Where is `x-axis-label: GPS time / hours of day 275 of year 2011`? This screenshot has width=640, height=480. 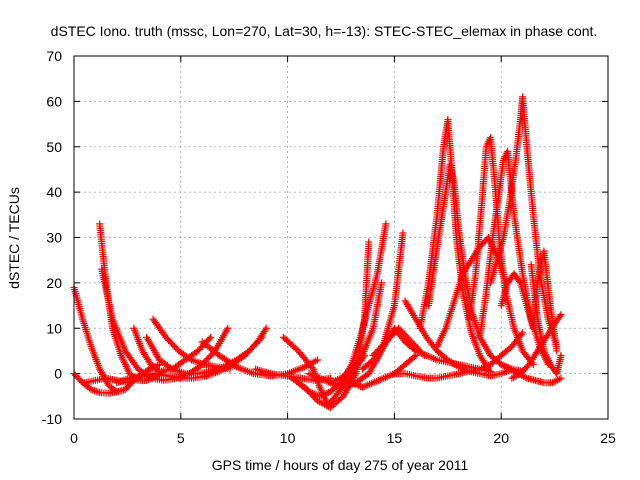 x-axis-label: GPS time / hours of day 275 of year 2011 is located at coordinates (340, 465).